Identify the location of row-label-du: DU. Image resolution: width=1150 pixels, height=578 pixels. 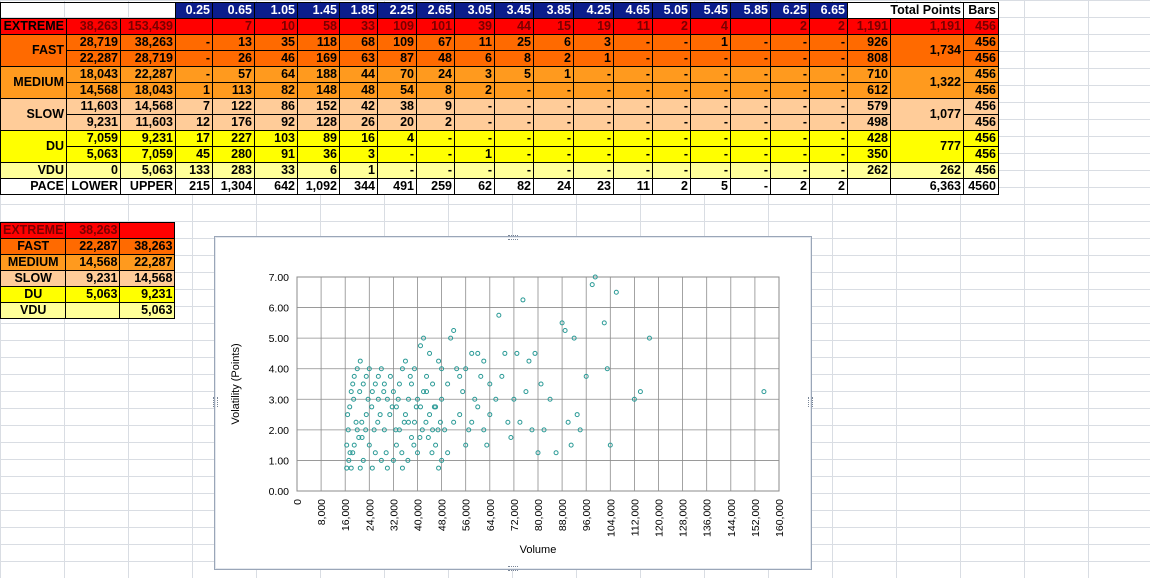
(33, 146).